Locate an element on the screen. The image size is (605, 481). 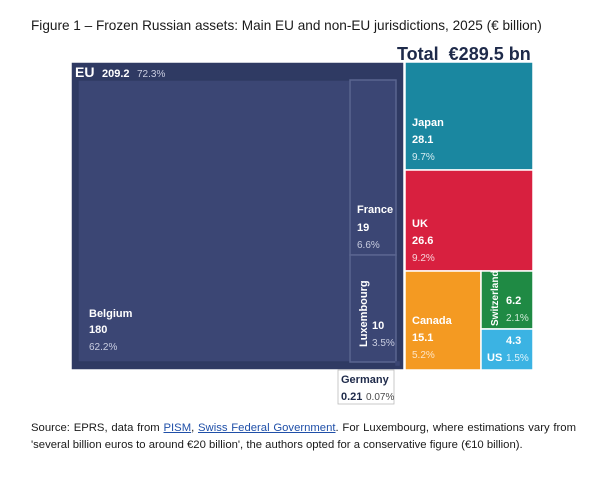
uk-value: 26.6 is located at coordinates (422, 241).